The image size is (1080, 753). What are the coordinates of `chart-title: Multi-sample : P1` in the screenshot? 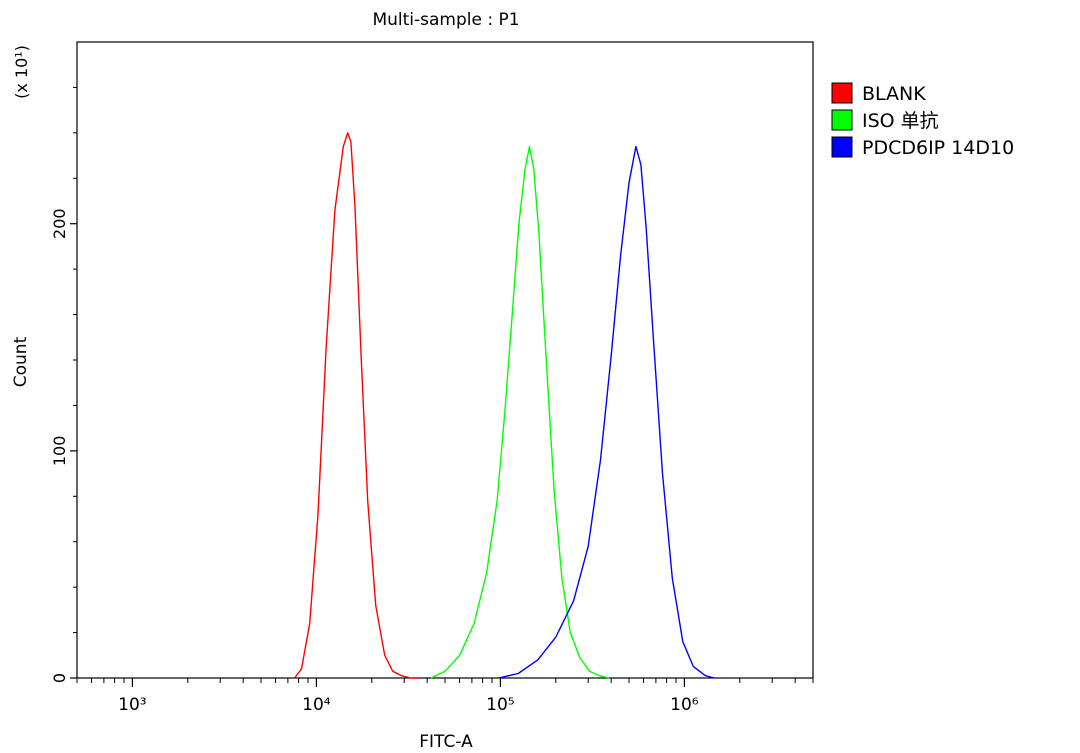 It's located at (445, 20).